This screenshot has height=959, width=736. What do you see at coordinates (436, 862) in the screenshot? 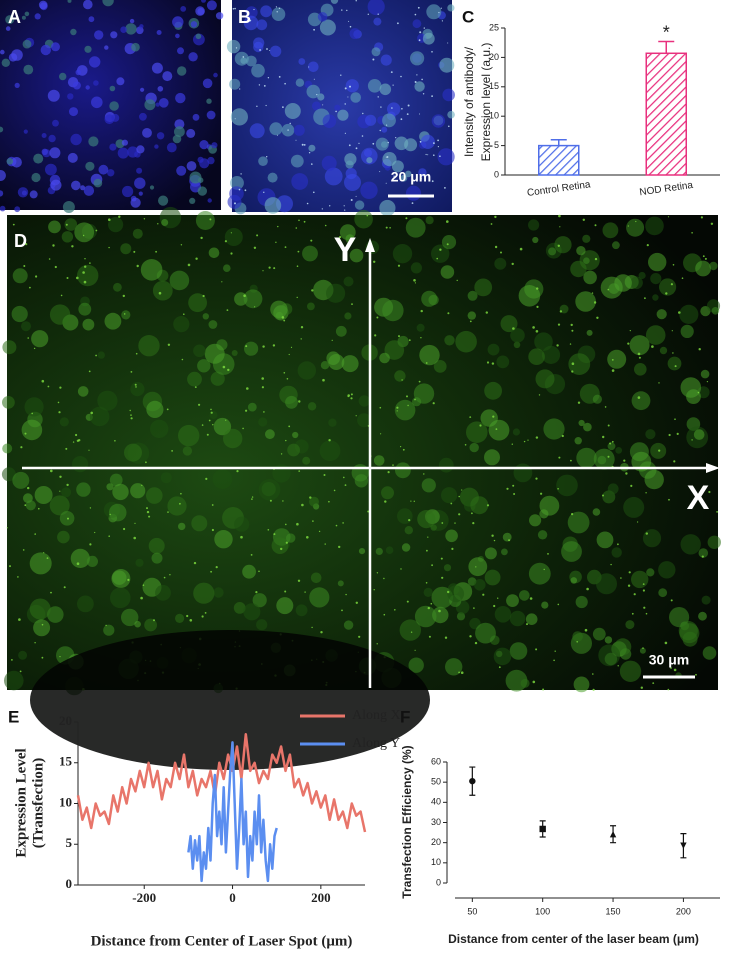
I see `y-tick-label: 10` at bounding box center [436, 862].